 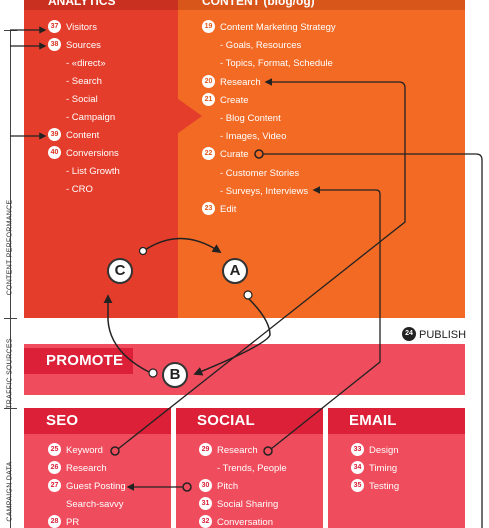 What do you see at coordinates (234, 155) in the screenshot?
I see `content-item-label: Curate` at bounding box center [234, 155].